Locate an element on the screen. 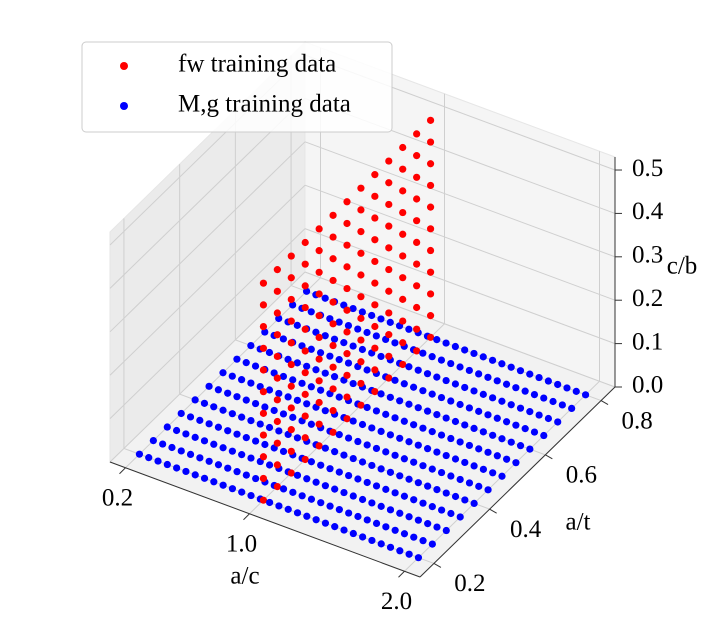 This screenshot has height=634, width=727. x-tick-label: 1.0 is located at coordinates (241, 543).